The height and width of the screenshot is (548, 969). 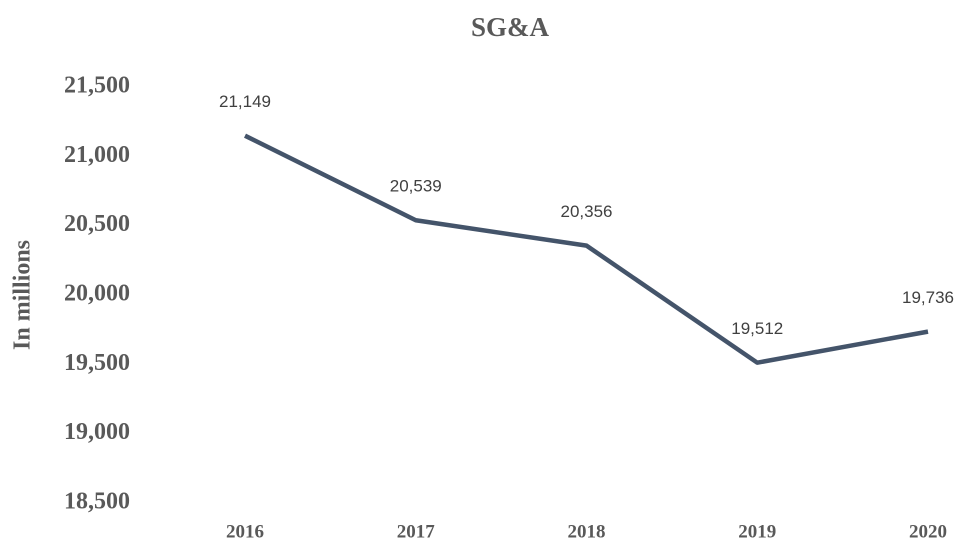 What do you see at coordinates (757, 531) in the screenshot?
I see `x-tick-label: 2019` at bounding box center [757, 531].